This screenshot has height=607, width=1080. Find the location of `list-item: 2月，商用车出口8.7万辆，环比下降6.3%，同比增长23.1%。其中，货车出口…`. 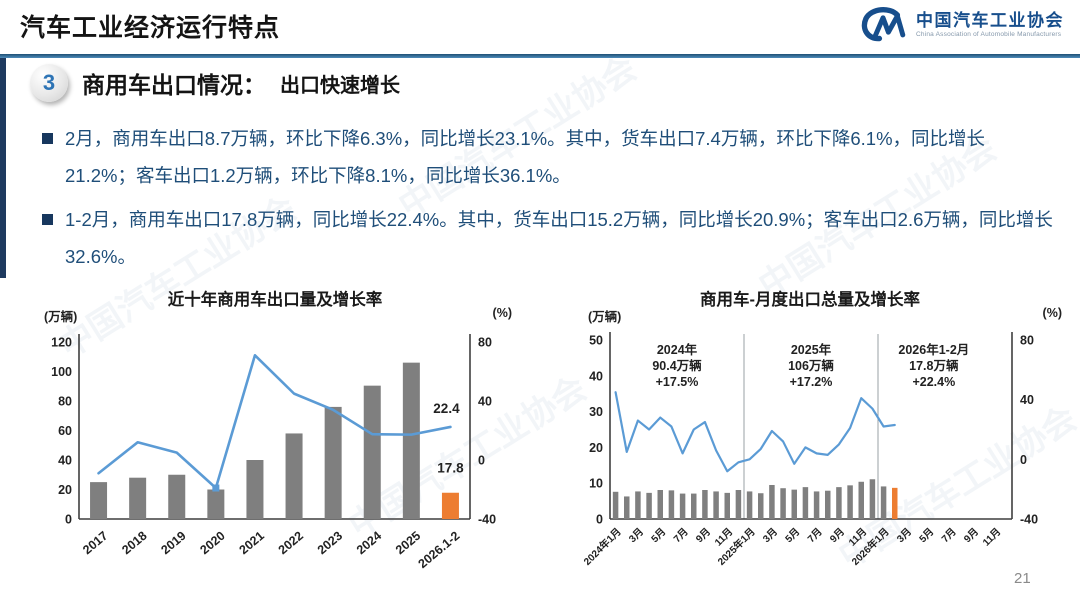

list-item: 2月，商用车出口8.7万辆，环比下降6.3%，同比增长23.1%。其中，货车出口… is located at coordinates (548, 157).